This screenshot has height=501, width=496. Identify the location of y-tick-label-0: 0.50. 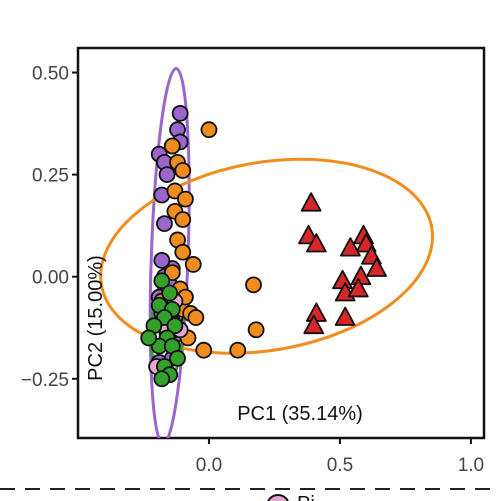
(50, 74).